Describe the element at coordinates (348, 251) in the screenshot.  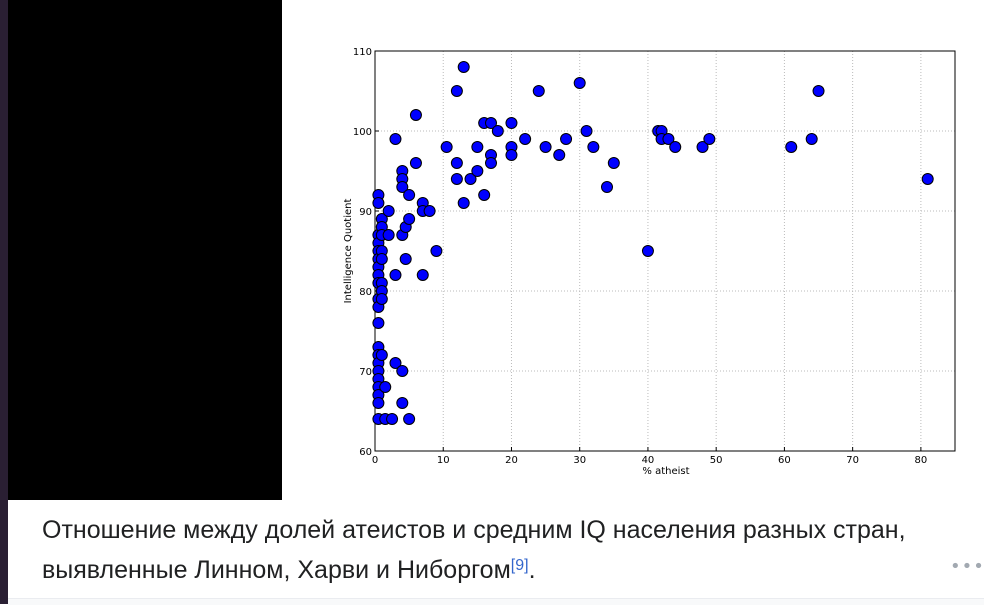
I see `y-axis-label: Intelligence Quotient` at that location.